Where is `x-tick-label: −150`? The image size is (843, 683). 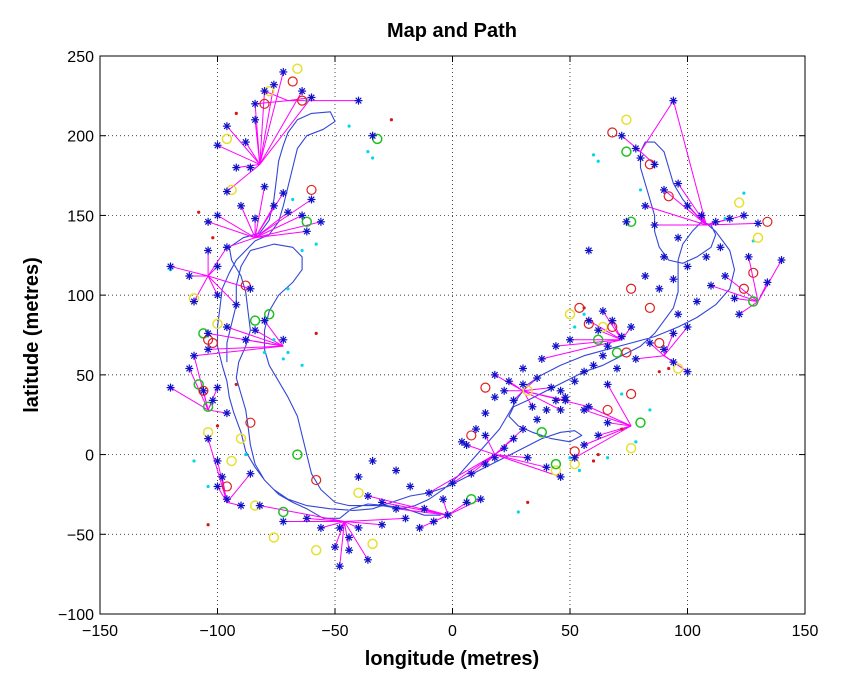
x-tick-label: −150 is located at coordinates (100, 631).